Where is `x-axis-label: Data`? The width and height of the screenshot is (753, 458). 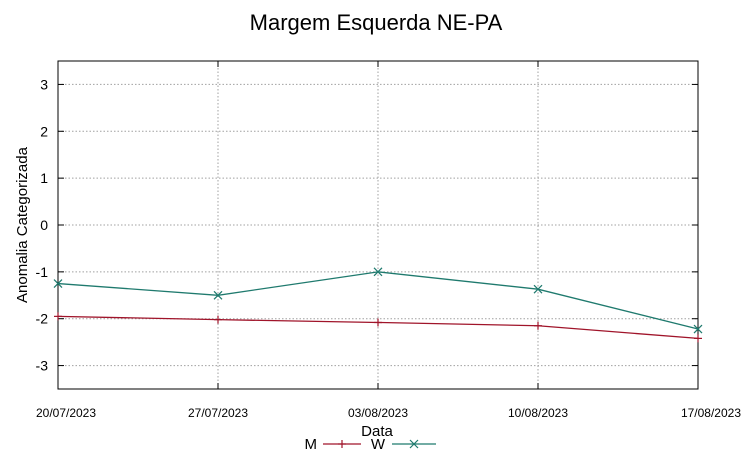 x-axis-label: Data is located at coordinates (377, 431).